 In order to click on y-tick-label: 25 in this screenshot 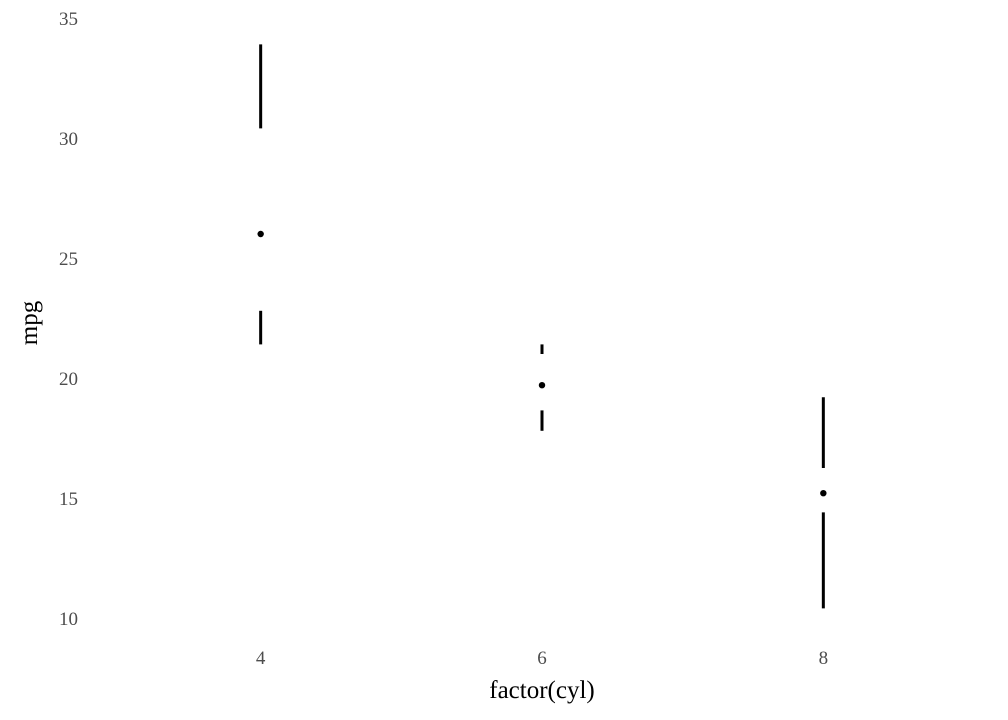, I will do `click(68, 259)`.